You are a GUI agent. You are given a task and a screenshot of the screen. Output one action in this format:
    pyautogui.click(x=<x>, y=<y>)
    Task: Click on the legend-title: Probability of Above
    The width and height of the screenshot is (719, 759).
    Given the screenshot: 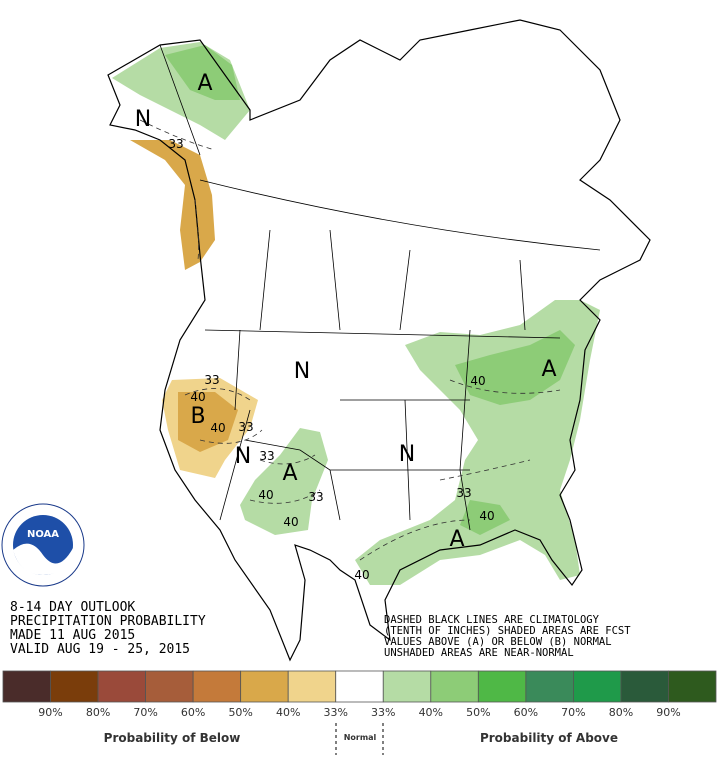 What is the action you would take?
    pyautogui.click(x=549, y=738)
    